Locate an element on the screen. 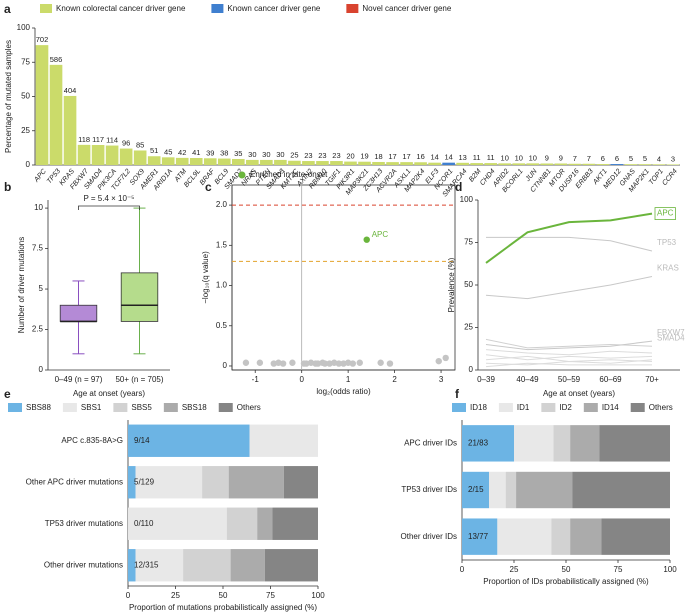  y-tick-label: 0.5 is located at coordinates (222, 325).